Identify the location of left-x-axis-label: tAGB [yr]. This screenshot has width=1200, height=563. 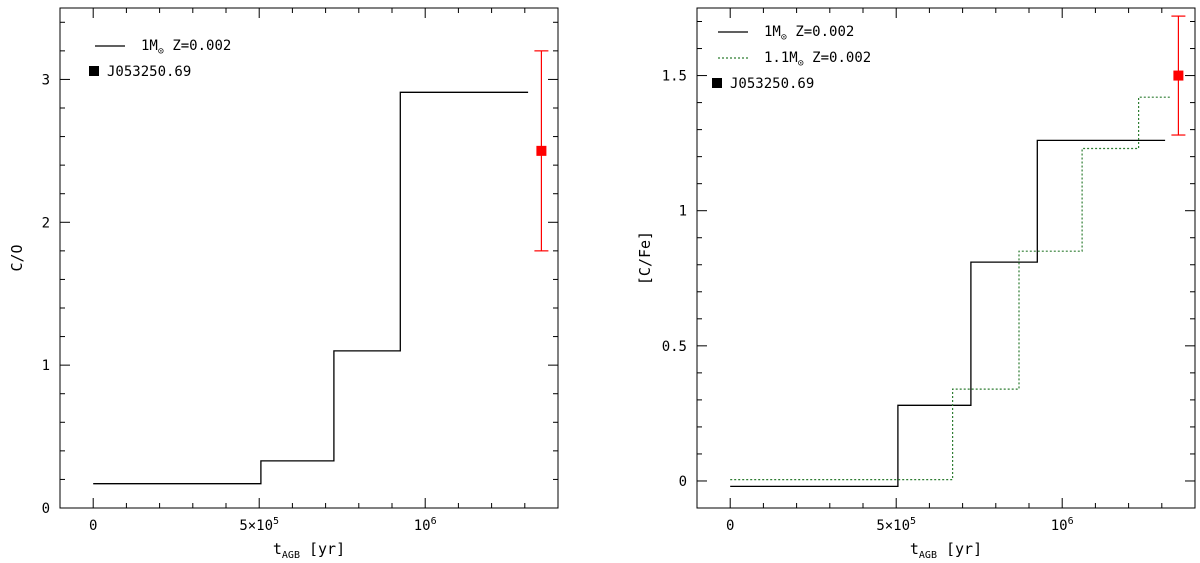
(309, 550).